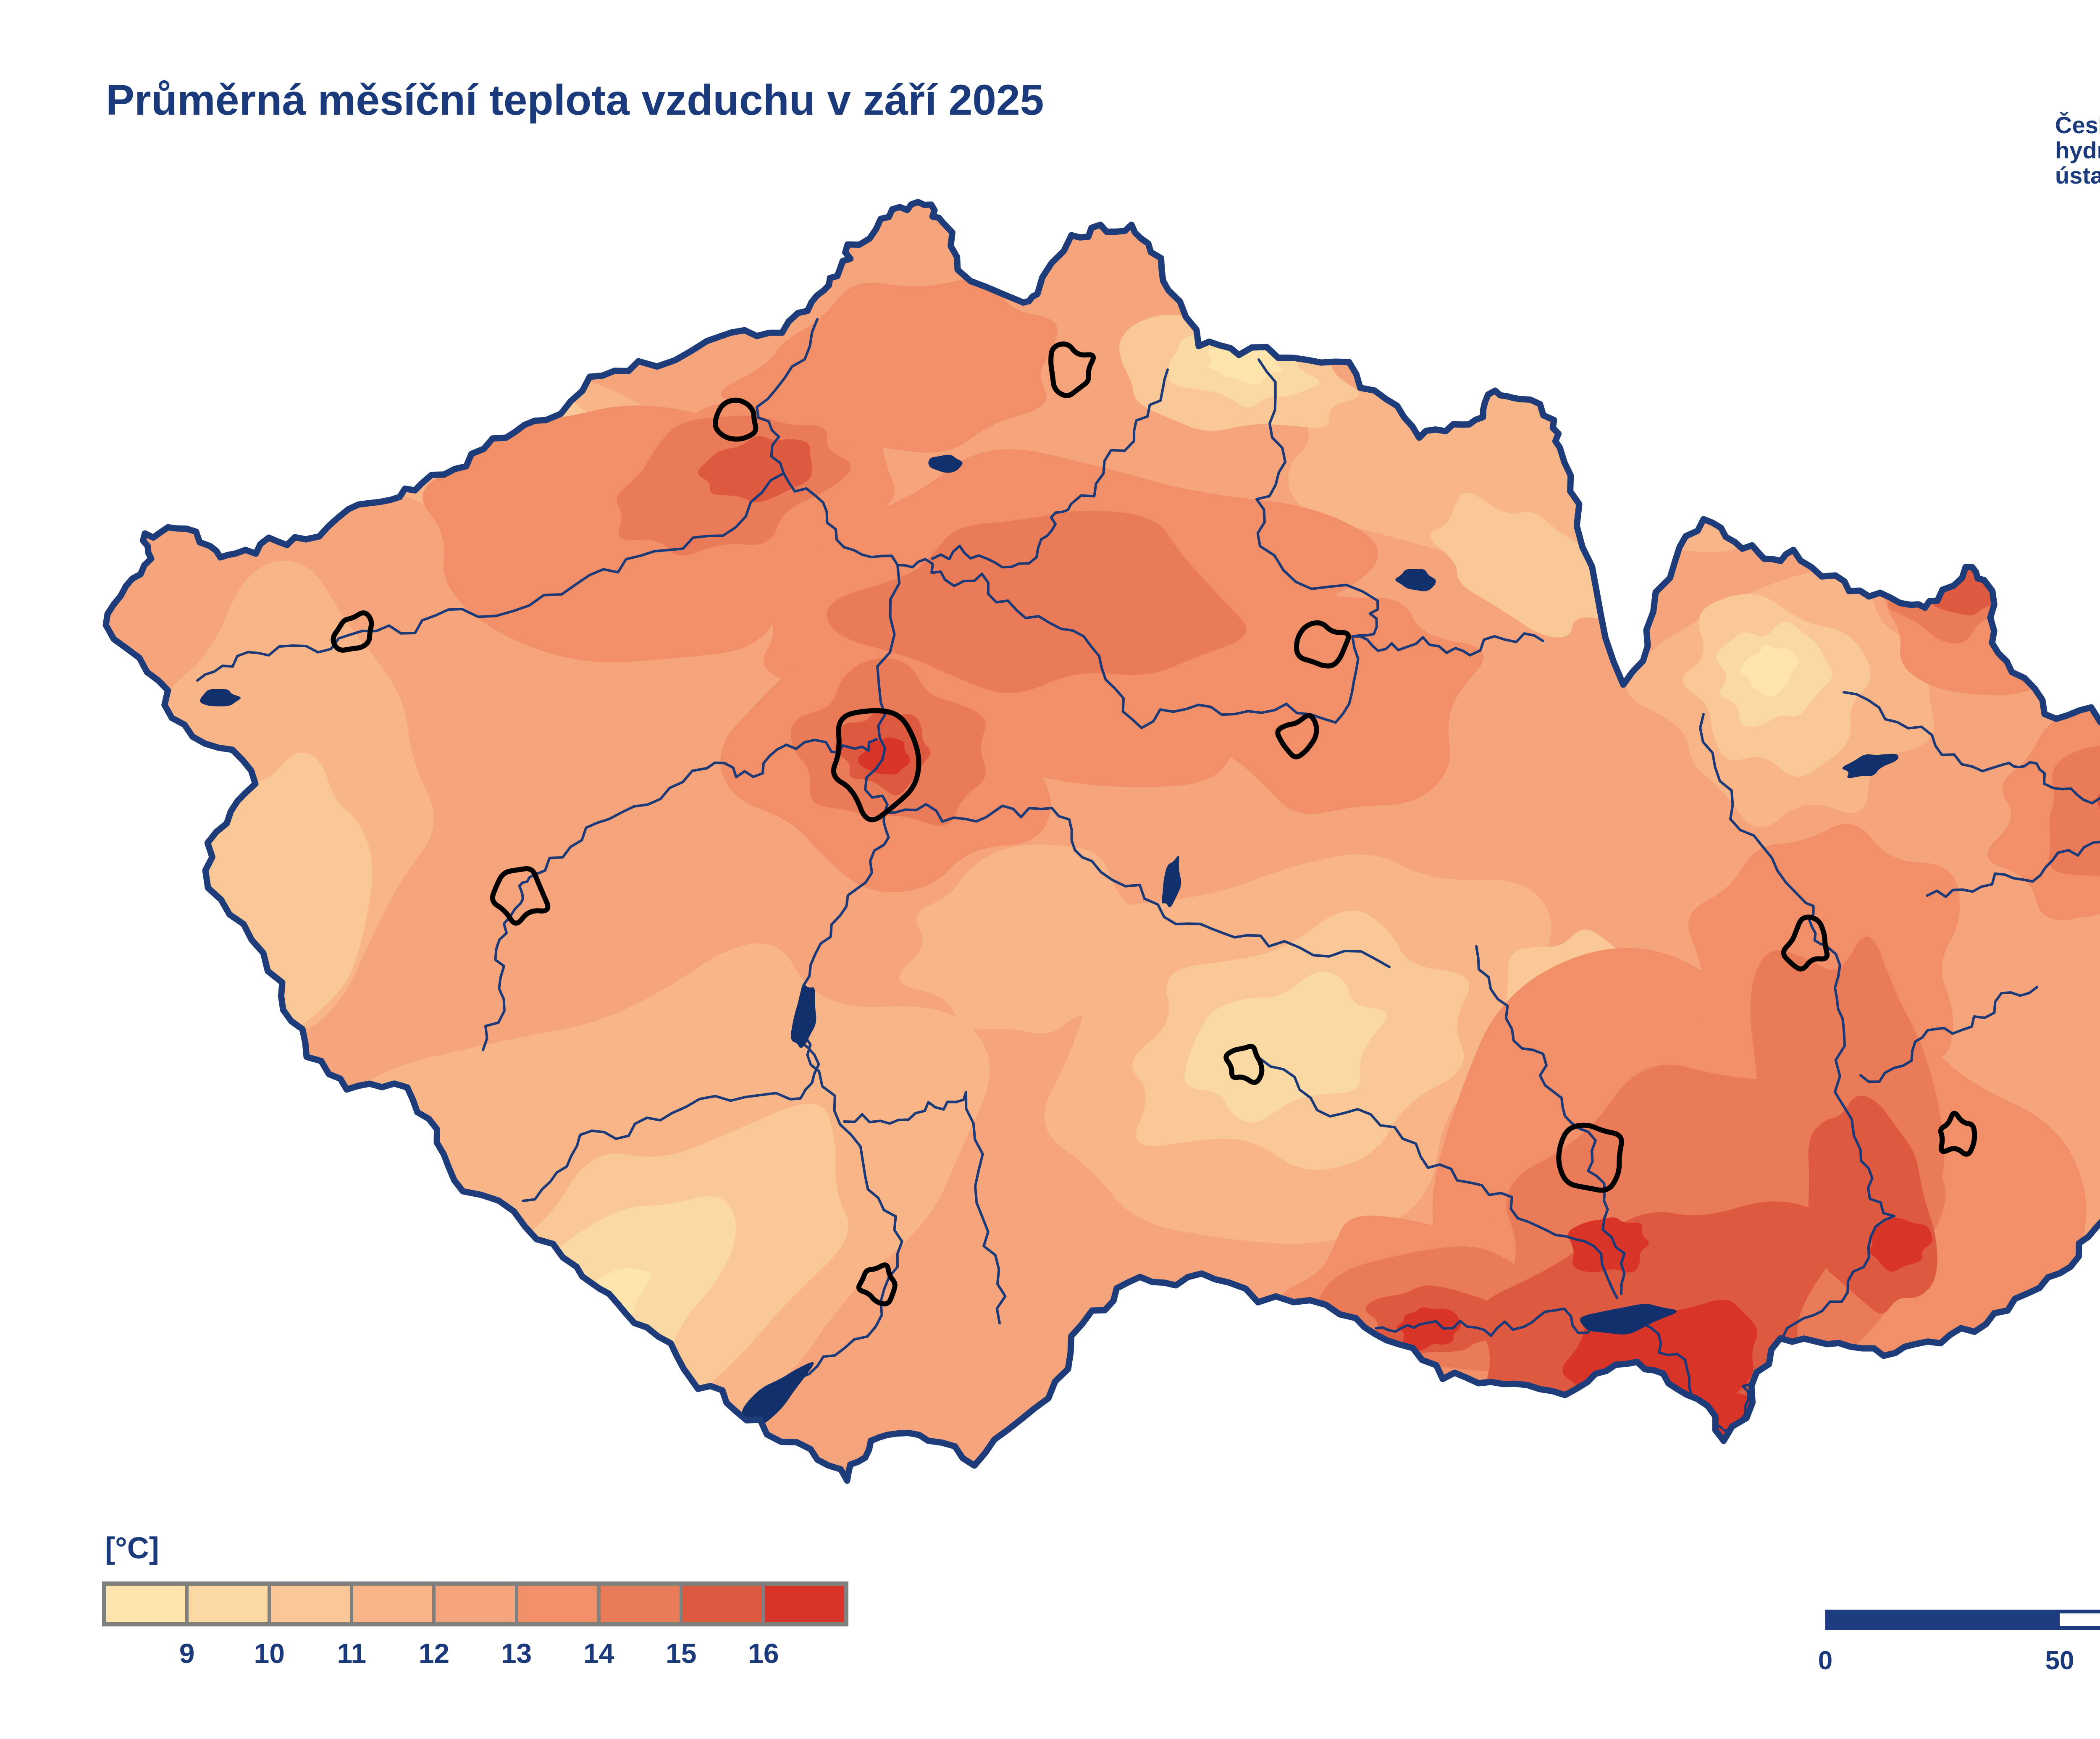 Image resolution: width=2100 pixels, height=1739 pixels. Describe the element at coordinates (2077, 125) in the screenshot. I see `logo-line-1: Český` at that location.